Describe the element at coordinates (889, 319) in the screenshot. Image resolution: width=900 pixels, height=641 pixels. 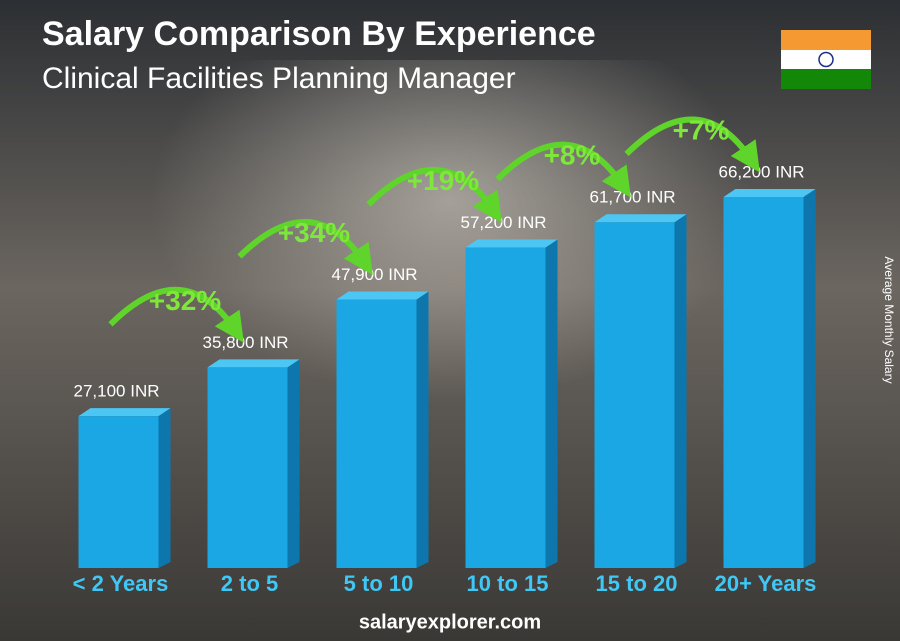
I see `y-axis-label: Average Monthly Salary` at that location.